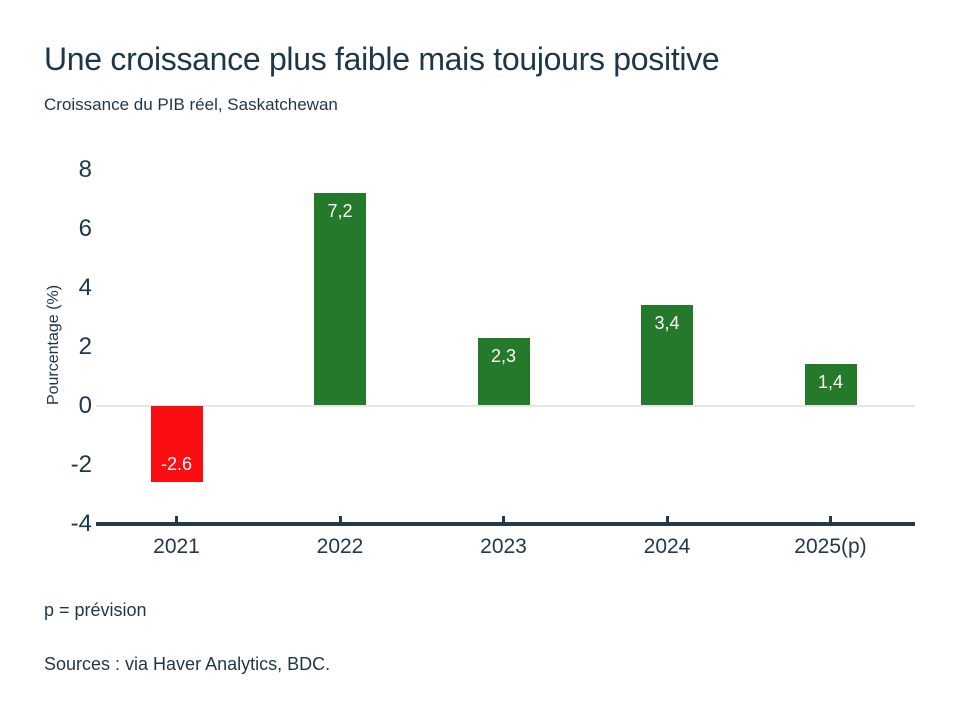 The width and height of the screenshot is (960, 721). I want to click on x-axis-tick-label: 2025(p), so click(830, 546).